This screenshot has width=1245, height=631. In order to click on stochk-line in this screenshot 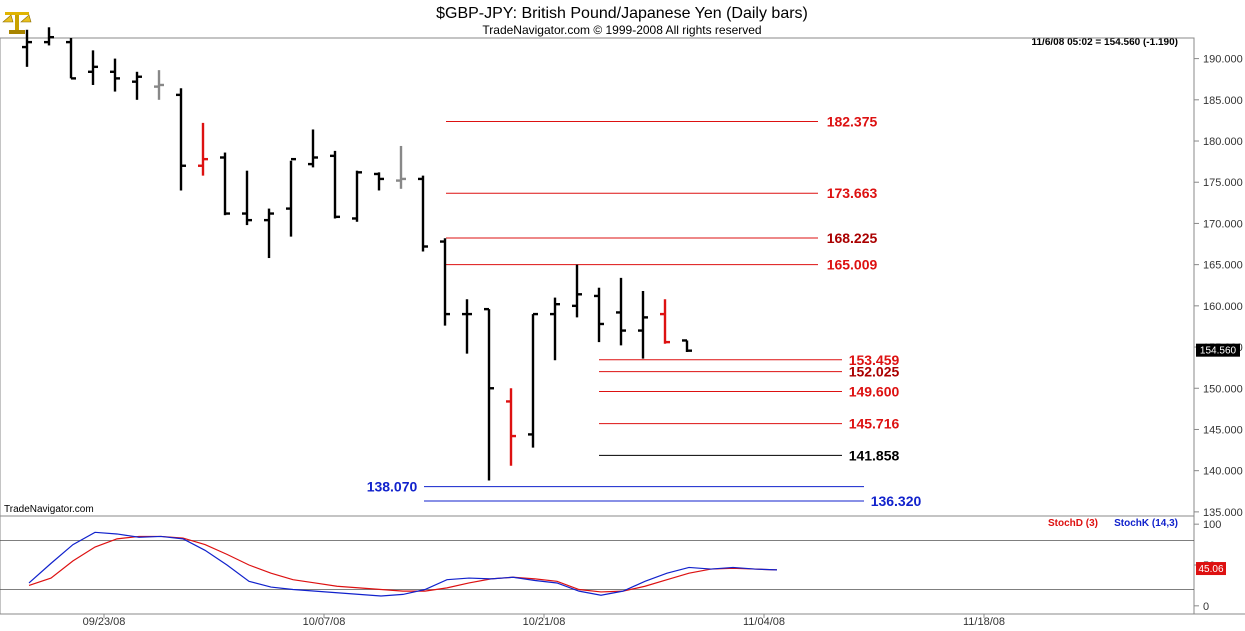, I will do `click(403, 564)`.